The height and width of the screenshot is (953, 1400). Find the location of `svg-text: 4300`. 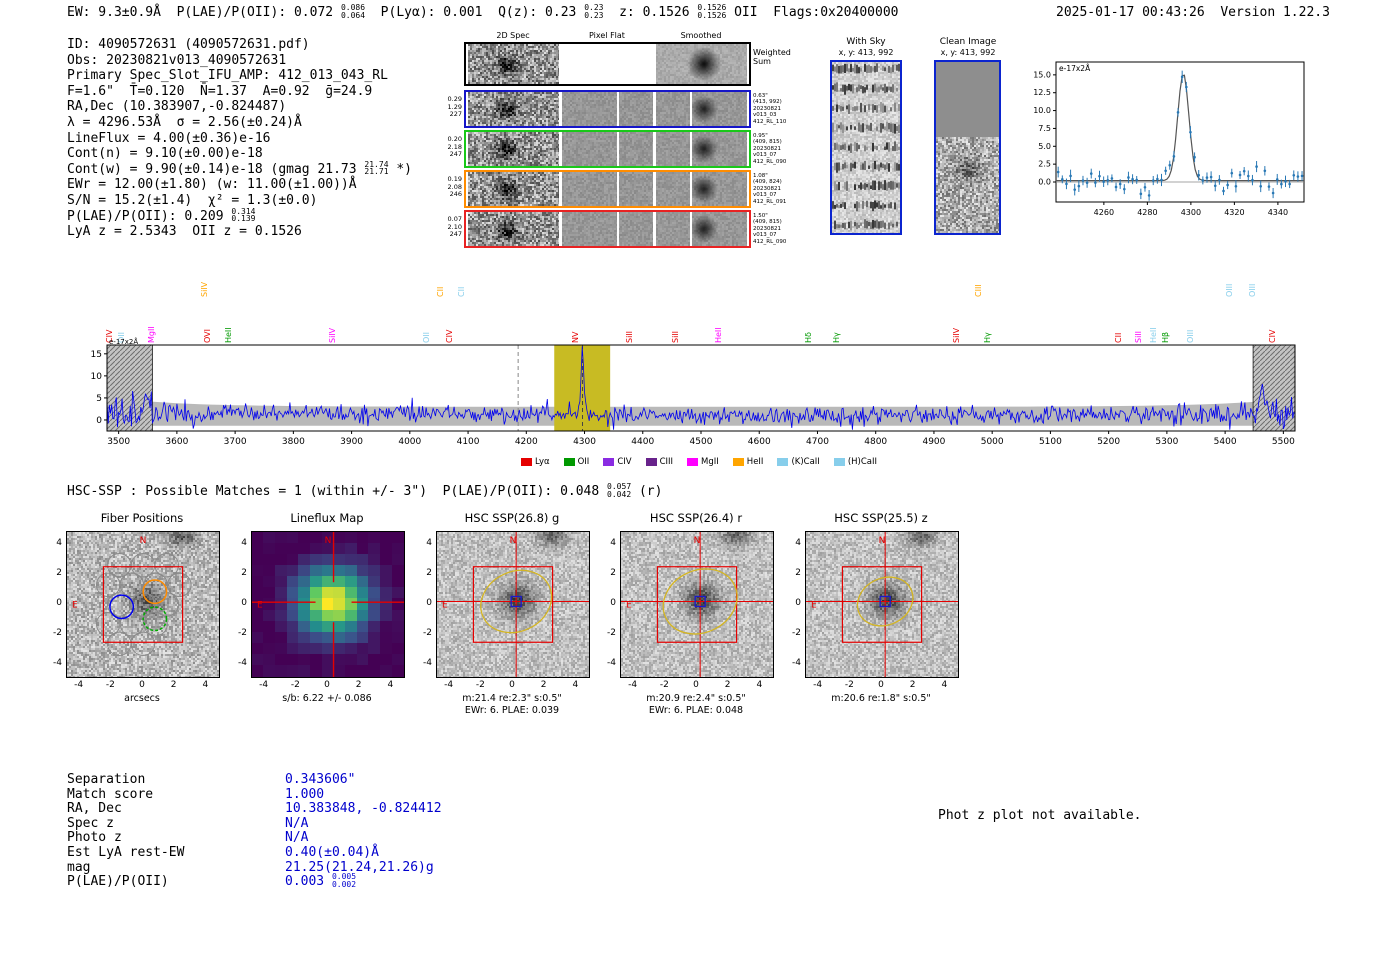

svg-text: 4300 is located at coordinates (1191, 212).